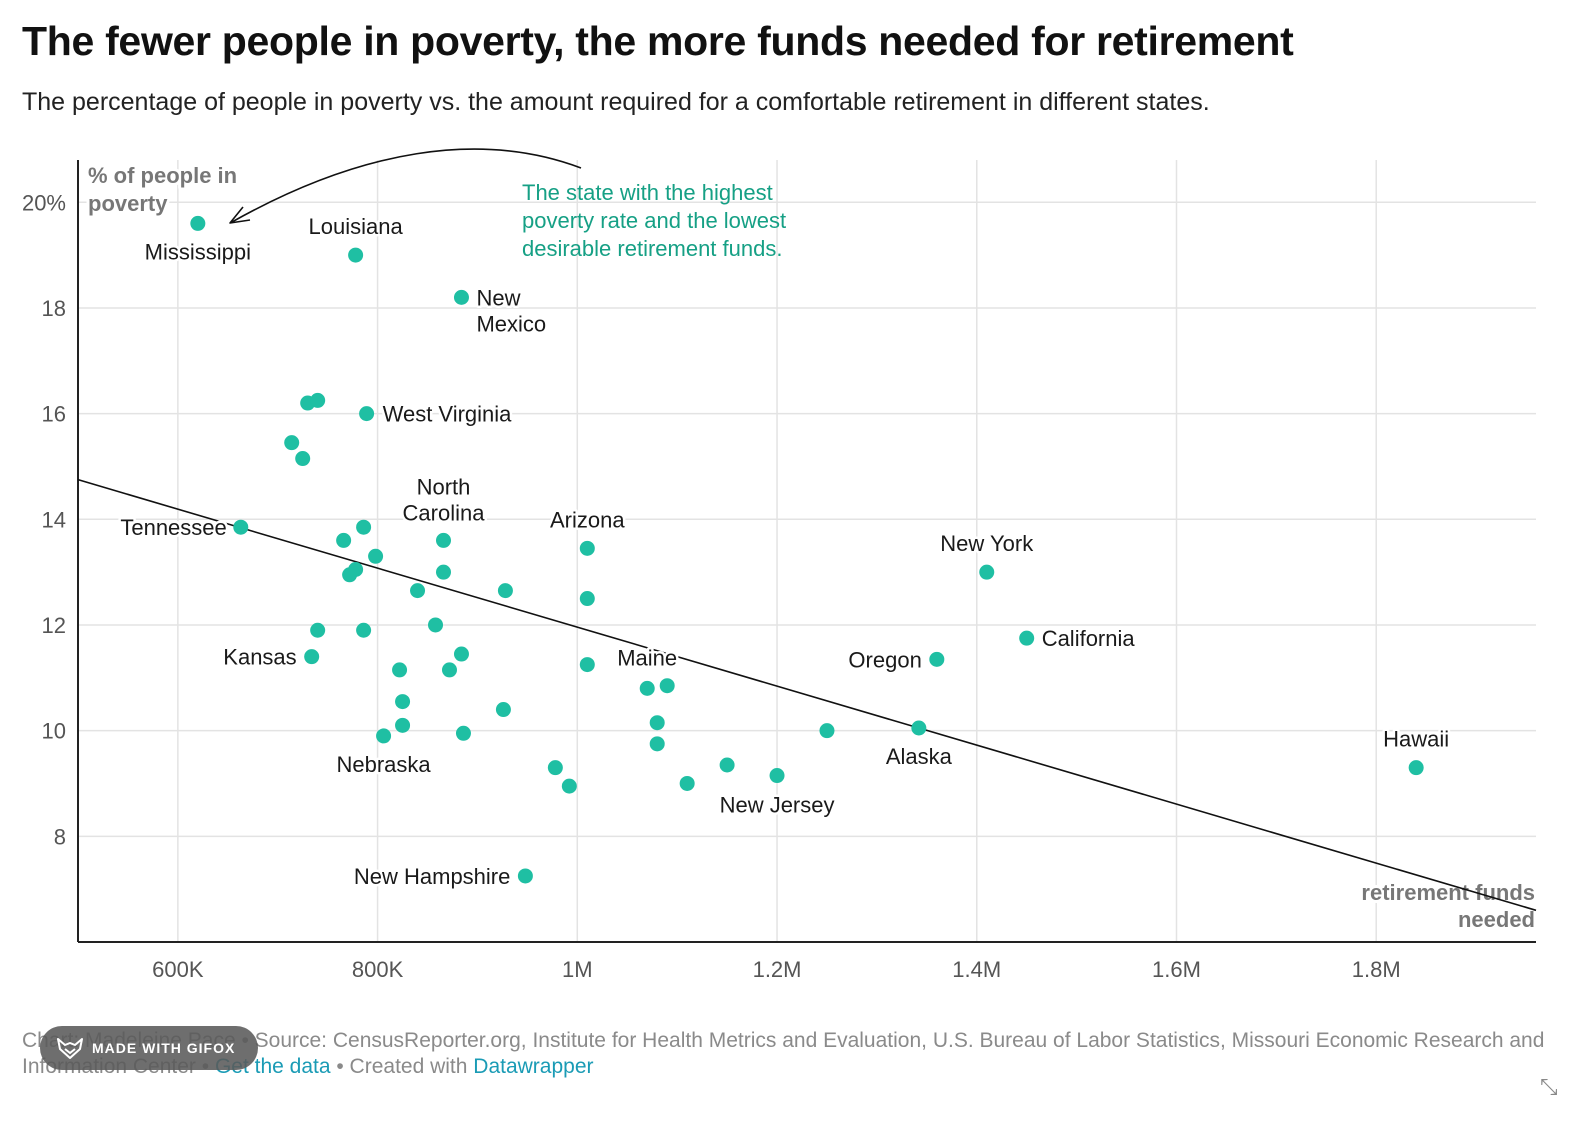  Describe the element at coordinates (432, 876) in the screenshot. I see `point-label: New Hampshire` at that location.